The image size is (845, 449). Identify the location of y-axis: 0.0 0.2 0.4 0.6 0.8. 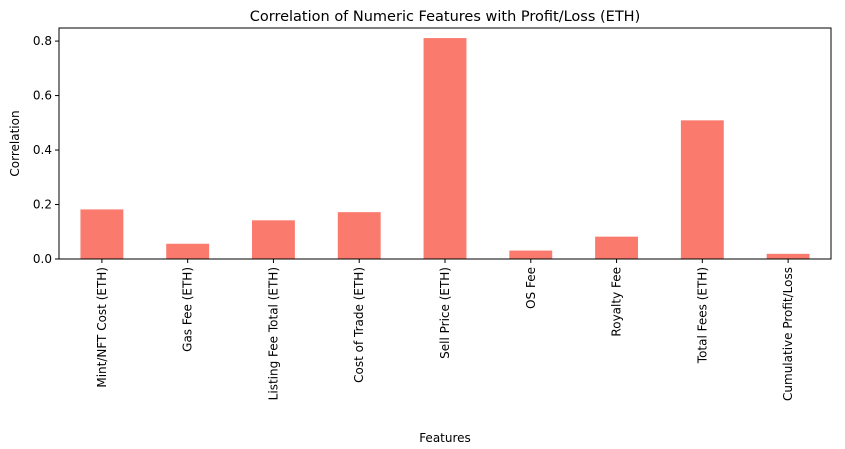
(46, 150).